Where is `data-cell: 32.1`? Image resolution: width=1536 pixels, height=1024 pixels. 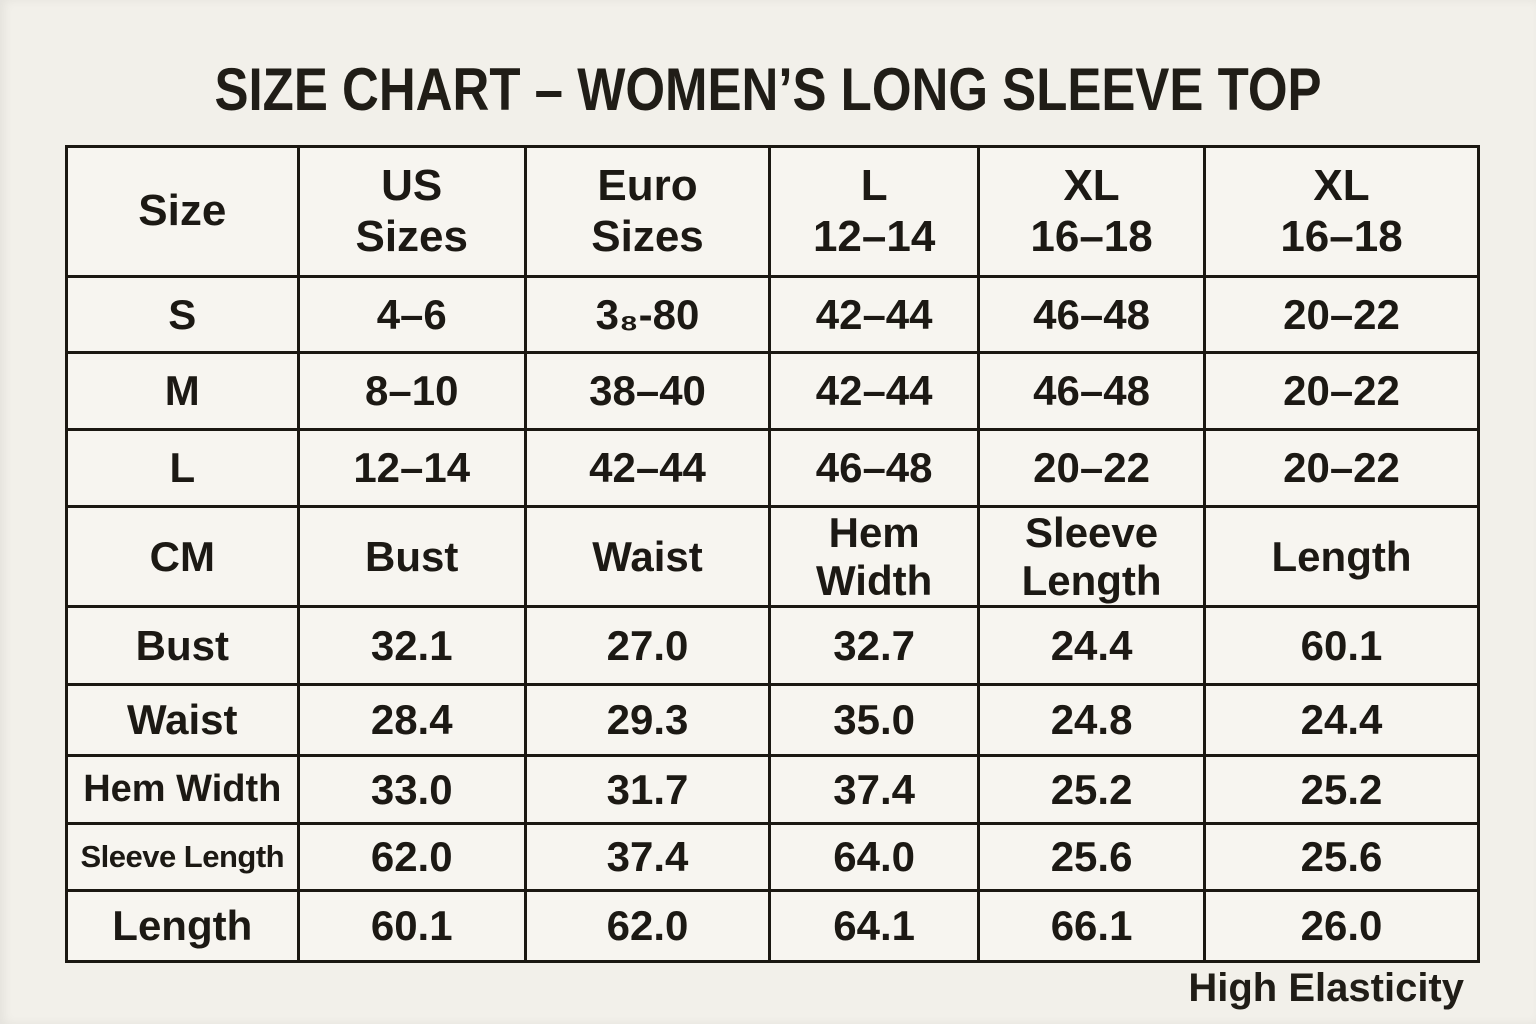 data-cell: 32.1 is located at coordinates (411, 645).